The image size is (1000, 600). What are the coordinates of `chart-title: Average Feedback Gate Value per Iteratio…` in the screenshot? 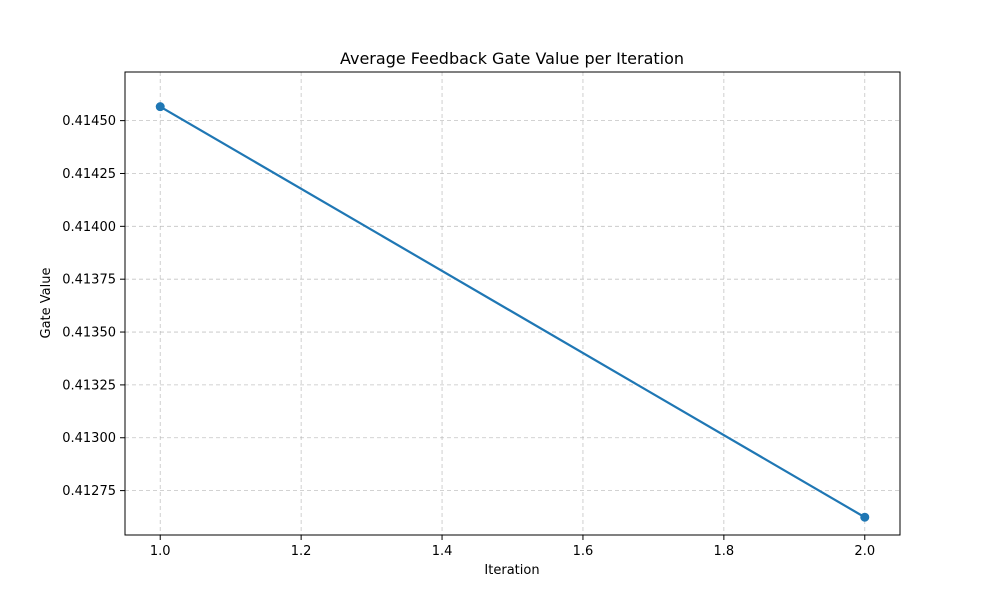 It's located at (512, 58).